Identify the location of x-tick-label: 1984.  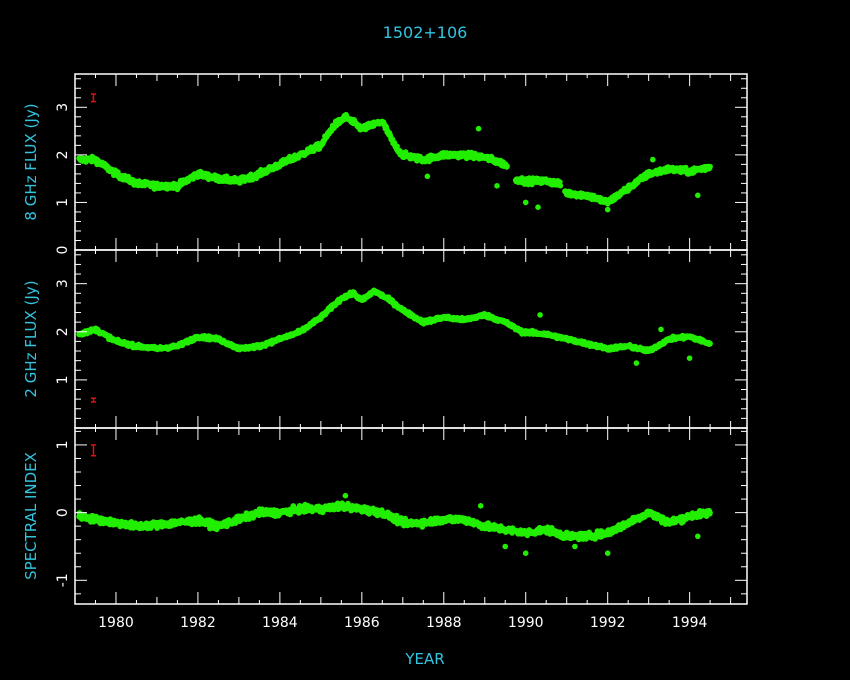
(280, 623).